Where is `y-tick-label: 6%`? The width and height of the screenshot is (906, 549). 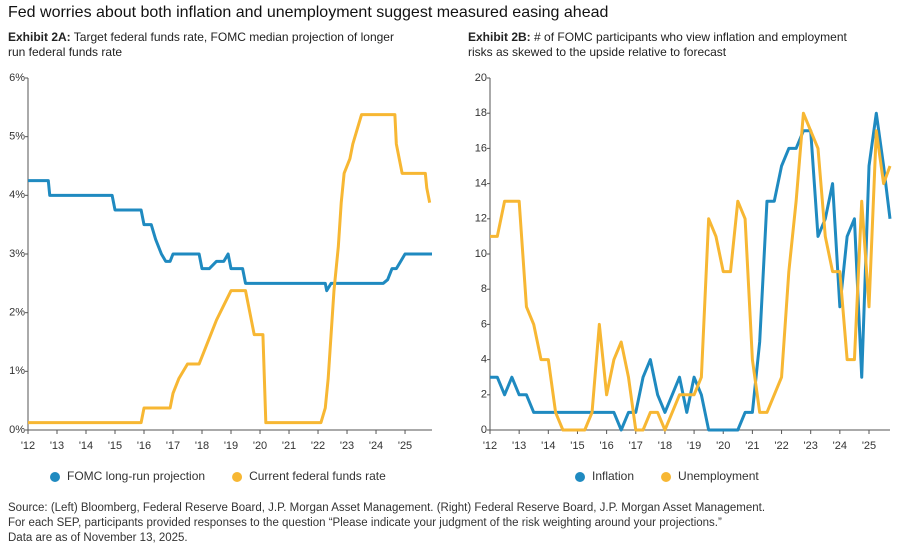 y-tick-label: 6% is located at coordinates (17, 78).